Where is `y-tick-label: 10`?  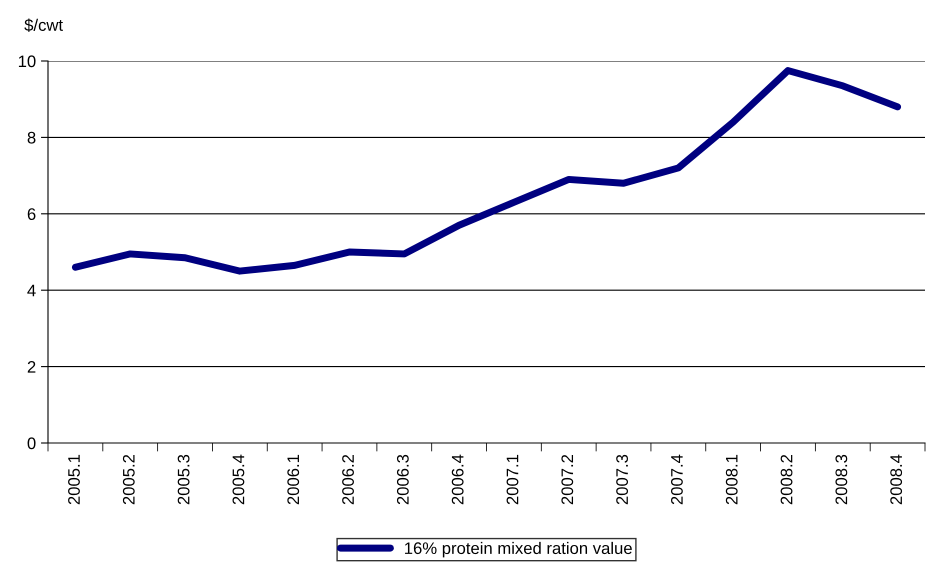 y-tick-label: 10 is located at coordinates (27, 61).